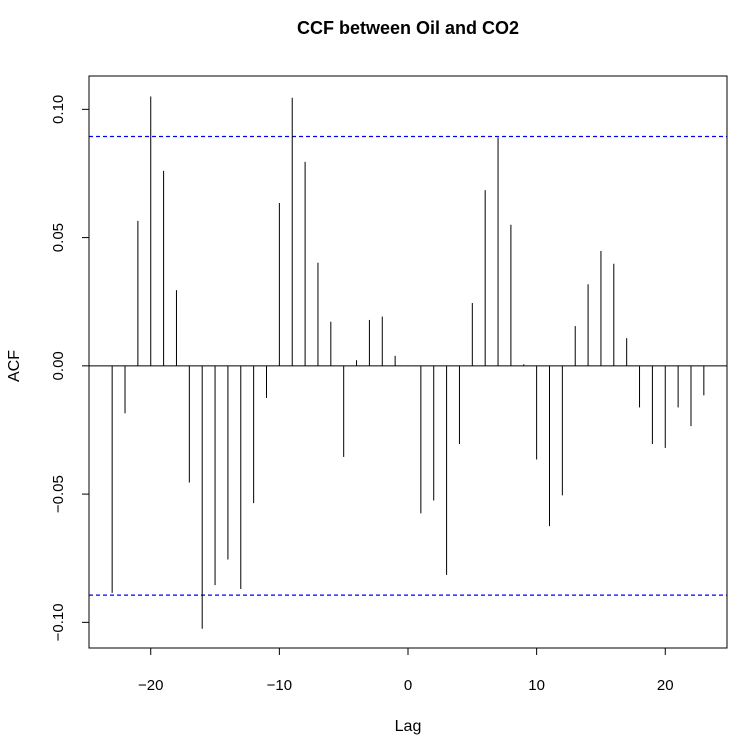 Image resolution: width=739 pixels, height=746 pixels. Describe the element at coordinates (58, 365) in the screenshot. I see `y-tick-label: 0.00` at that location.